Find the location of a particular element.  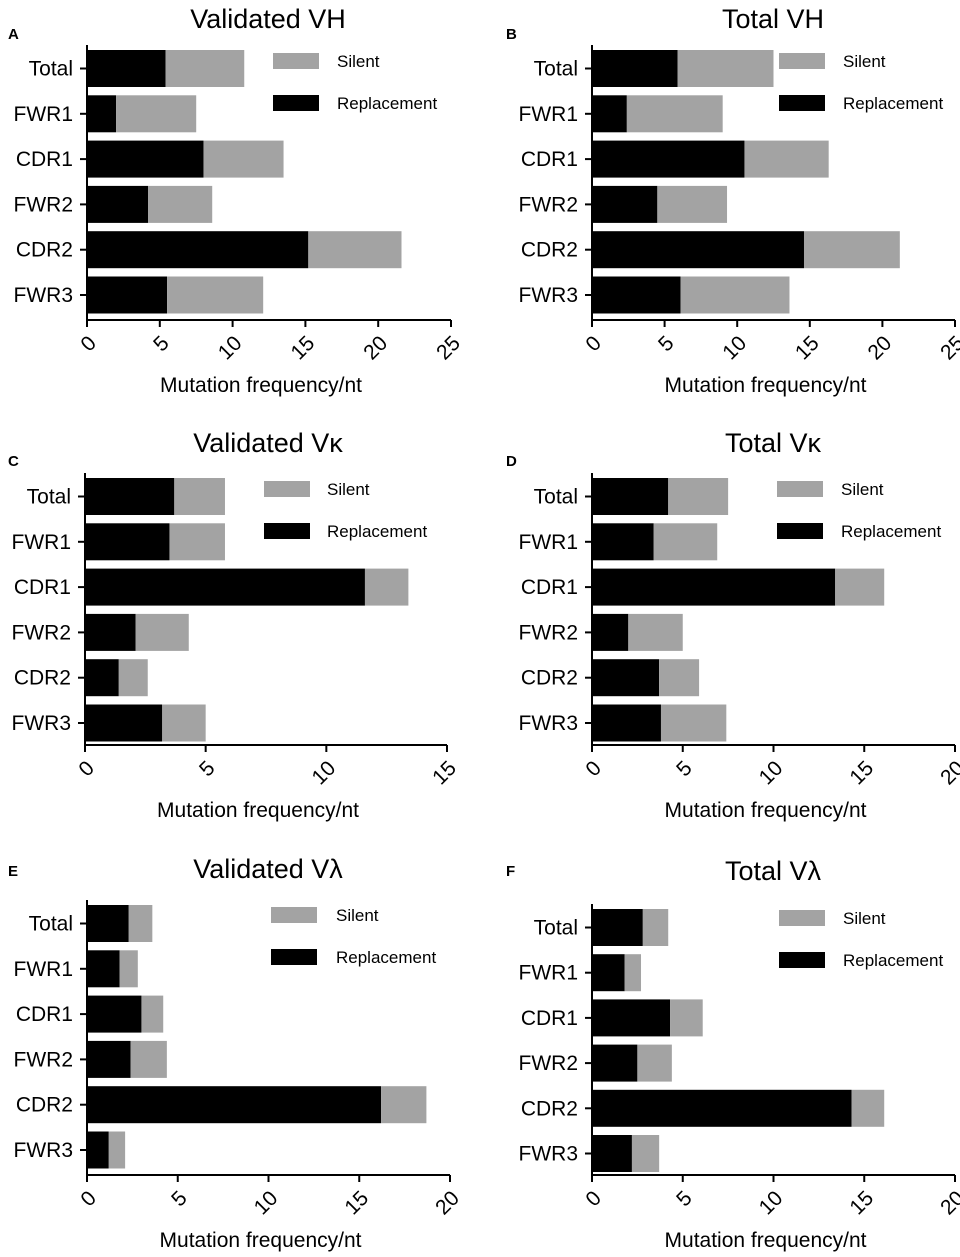

legend-label-silent: Silent is located at coordinates (862, 489).